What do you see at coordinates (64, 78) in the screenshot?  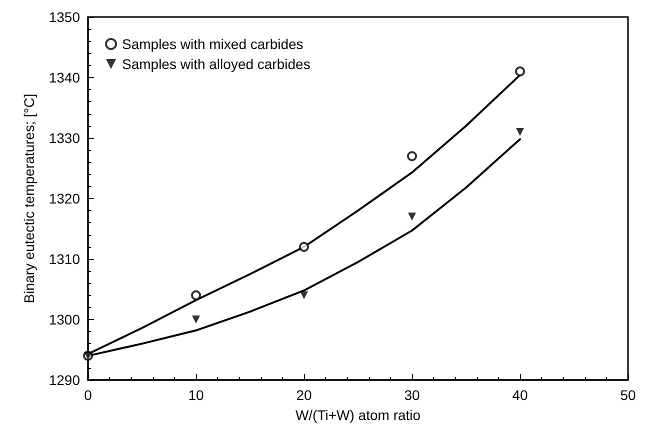 I see `y-tick-label: 1340` at bounding box center [64, 78].